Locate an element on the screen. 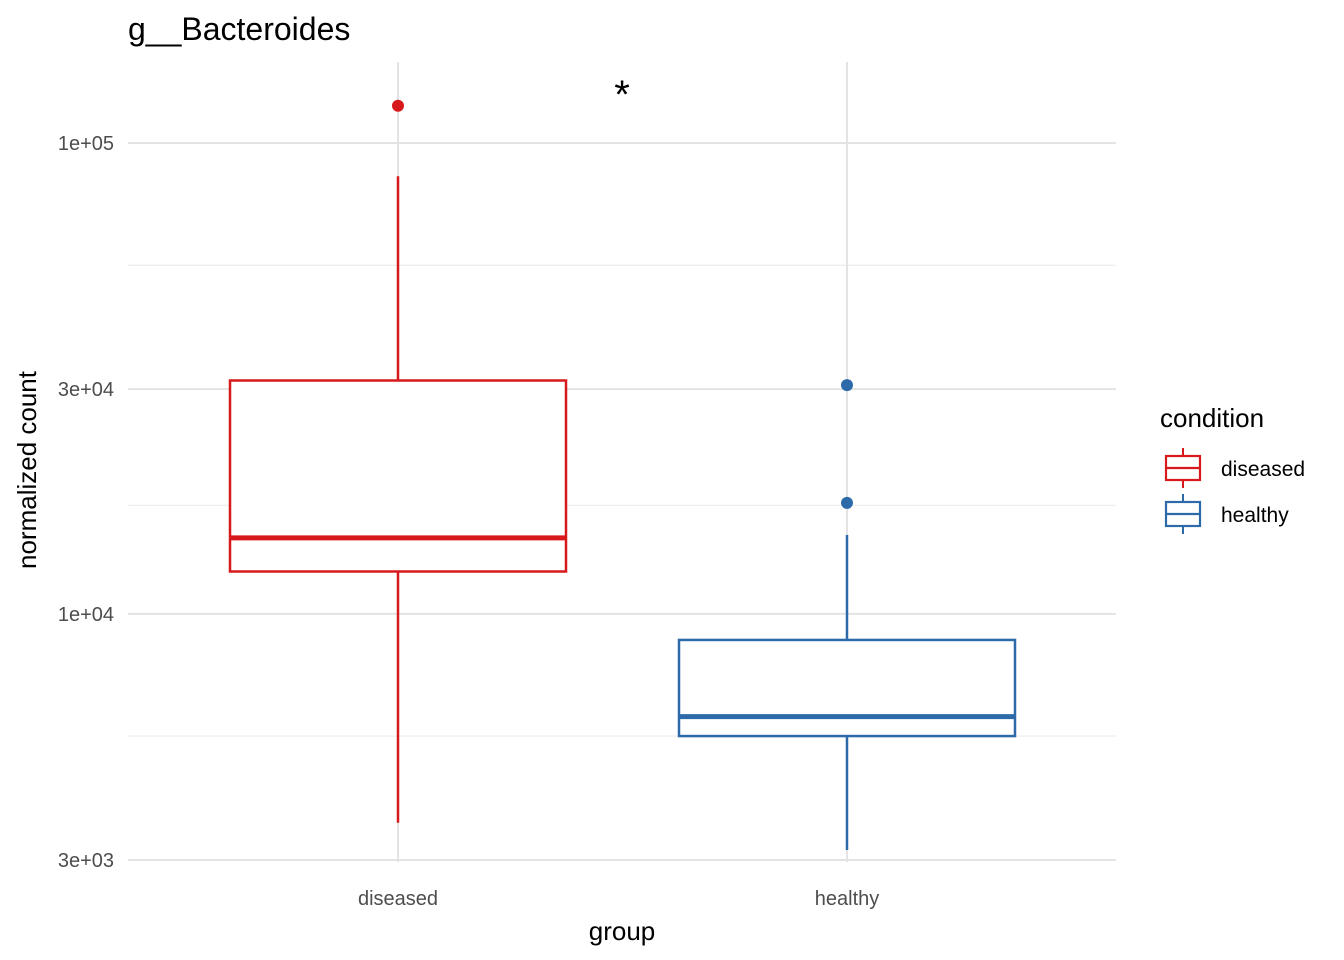  legend-item-diseased: diseased is located at coordinates (1234, 468).